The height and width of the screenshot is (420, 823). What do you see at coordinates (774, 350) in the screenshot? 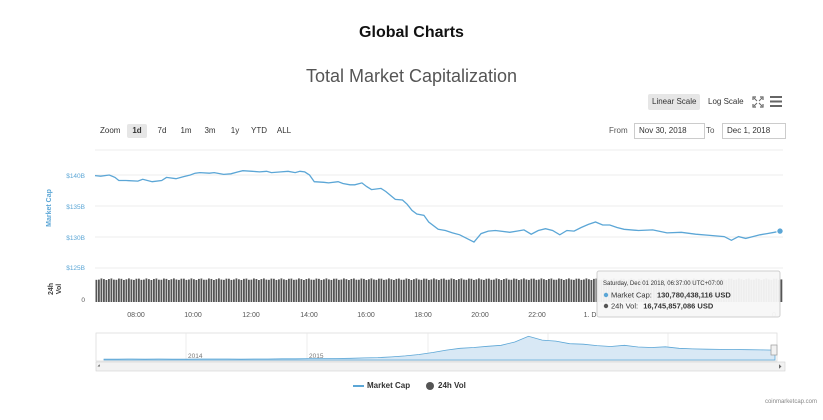
I see `navigator-handle` at bounding box center [774, 350].